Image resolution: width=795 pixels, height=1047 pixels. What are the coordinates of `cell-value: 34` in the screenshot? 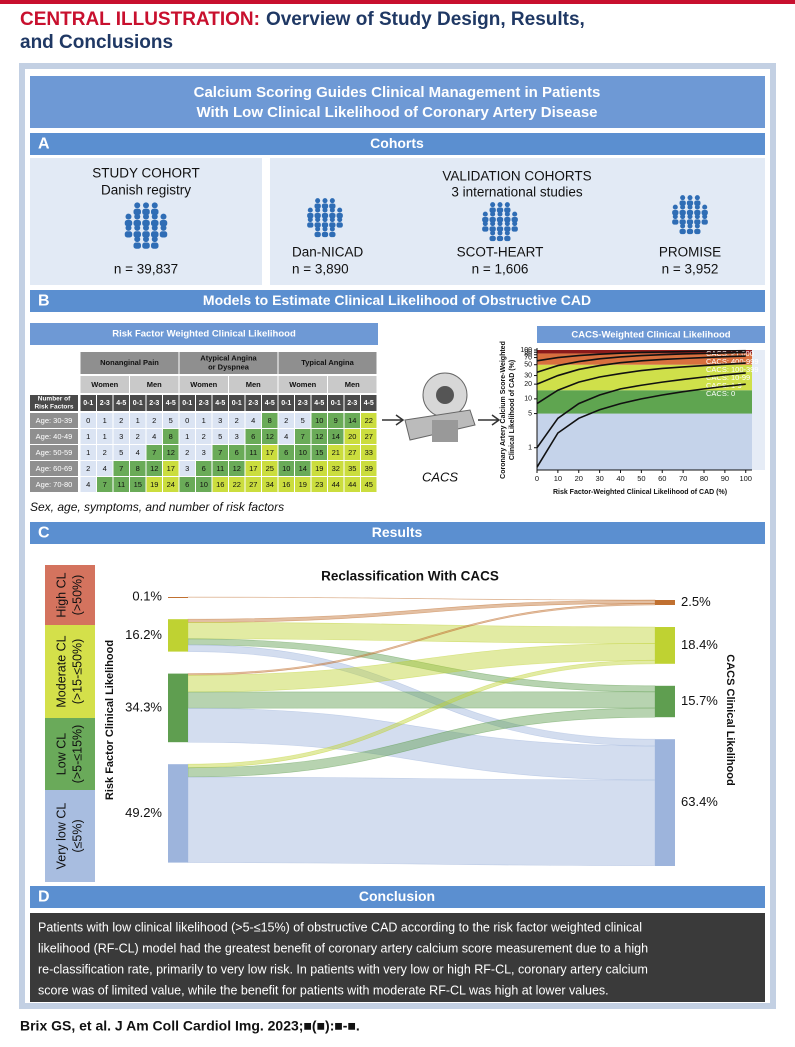 It's located at (270, 484).